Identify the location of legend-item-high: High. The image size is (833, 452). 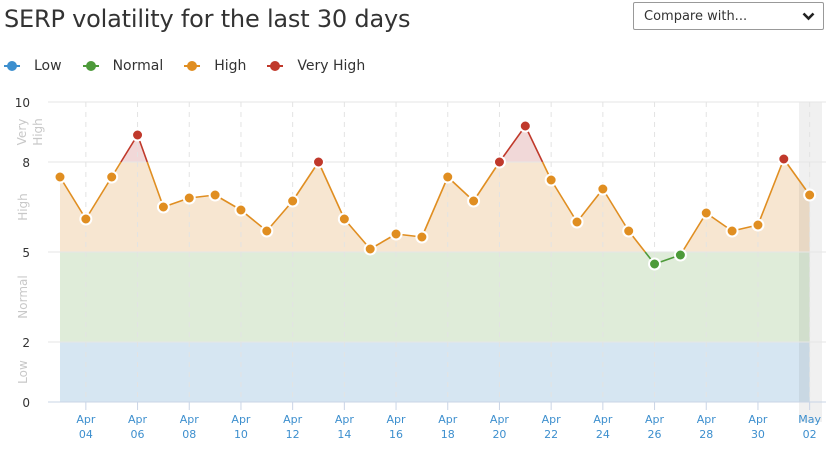
(215, 66).